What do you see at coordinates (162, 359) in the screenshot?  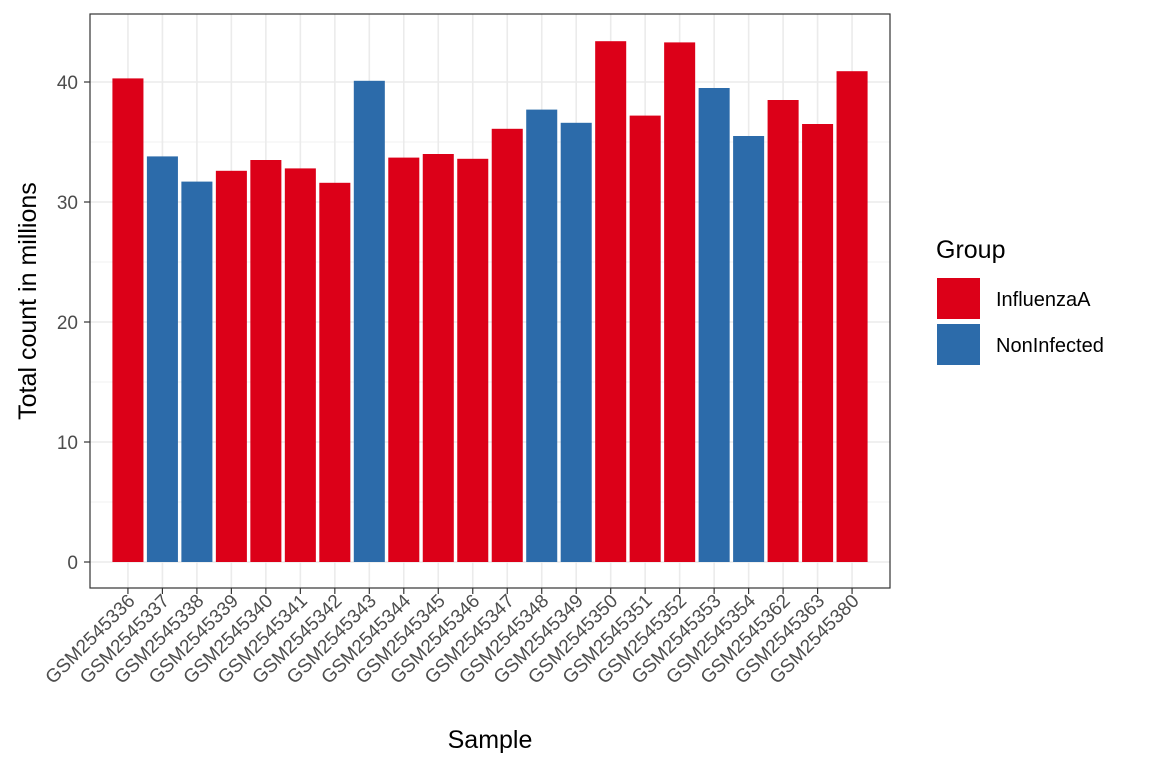 I see `bar-GSM2545337` at bounding box center [162, 359].